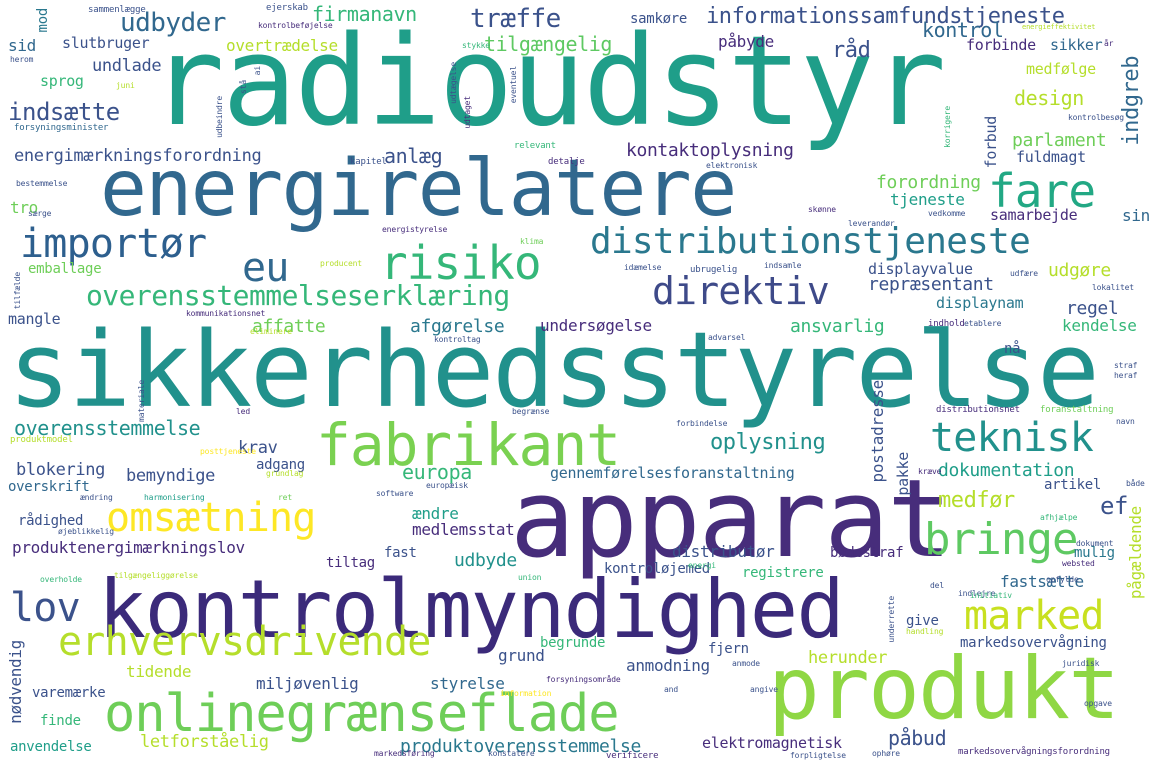  I want to click on word-miljoevenlig: miljøvenlig, so click(307, 683).